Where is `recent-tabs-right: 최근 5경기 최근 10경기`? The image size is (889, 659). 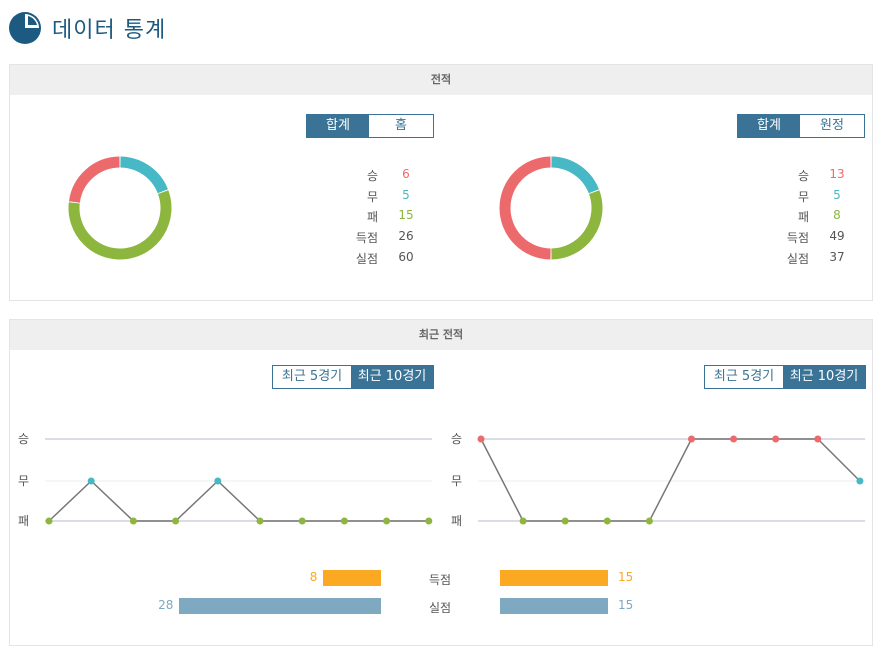
recent-tabs-right: 최근 5경기 최근 10경기 is located at coordinates (785, 377).